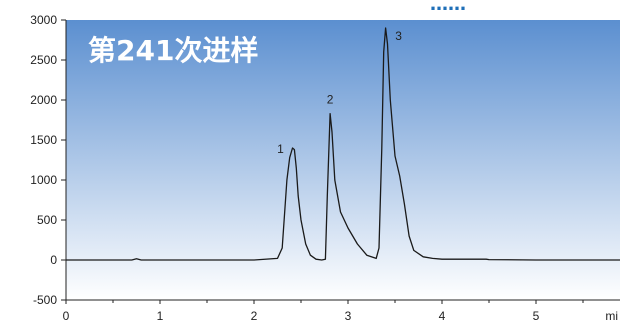  What do you see at coordinates (173, 50) in the screenshot?
I see `overlay-title: 第241次进样` at bounding box center [173, 50].